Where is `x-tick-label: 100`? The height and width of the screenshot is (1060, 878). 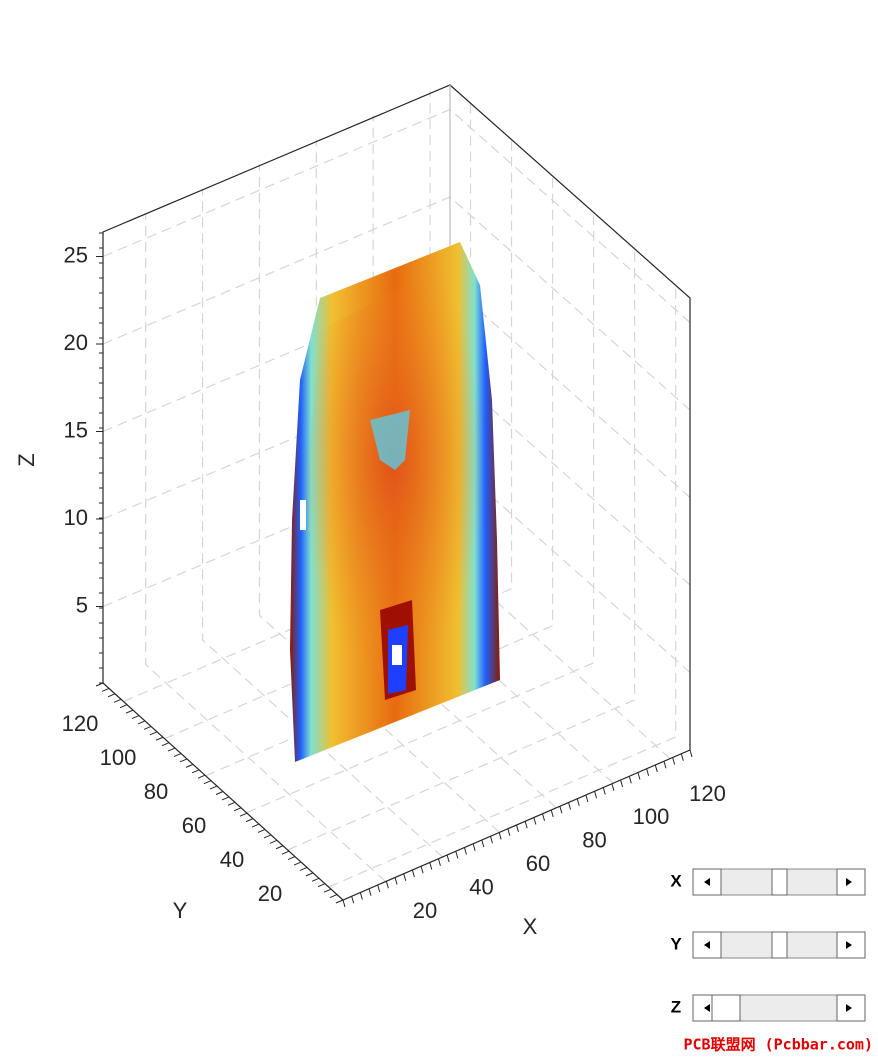
x-tick-label: 100 is located at coordinates (651, 816).